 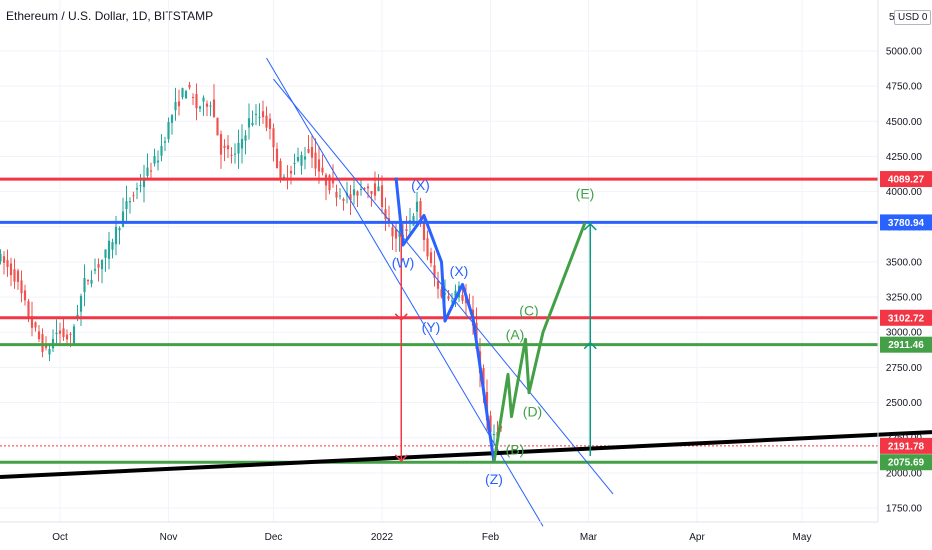 I want to click on price-level-badge-label: 2191.78, so click(x=906, y=446).